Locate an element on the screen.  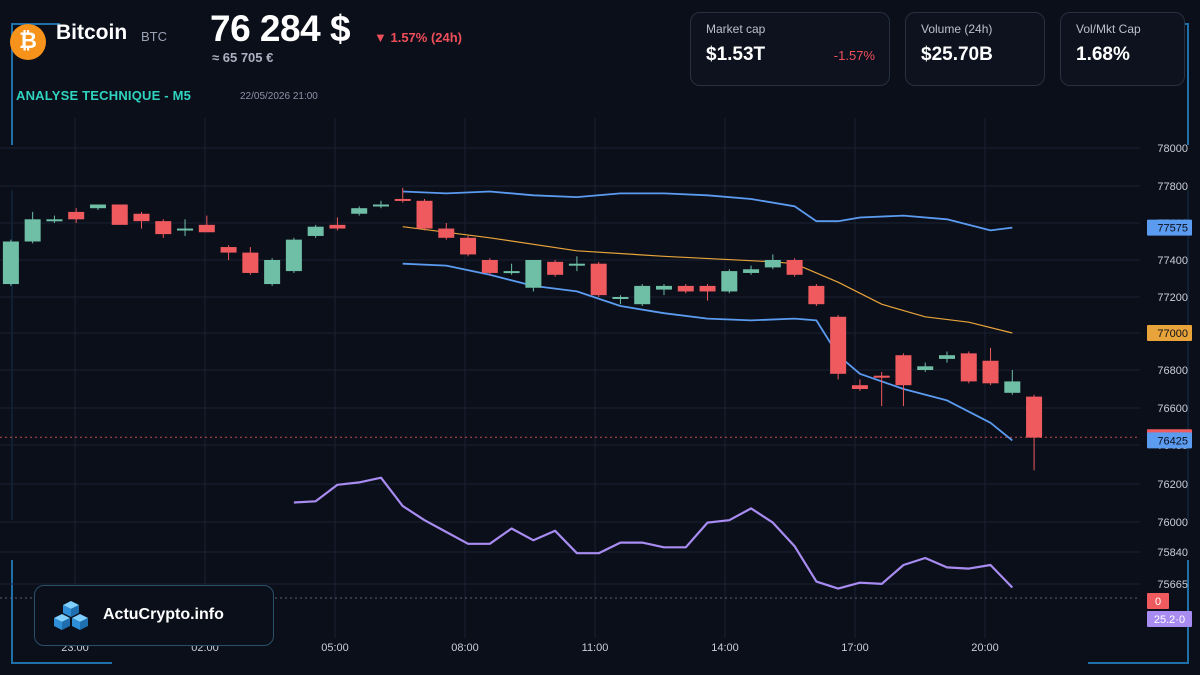
vol-mkt-cap-card: Vol/Mkt Cap 1.68% is located at coordinates (1122, 49).